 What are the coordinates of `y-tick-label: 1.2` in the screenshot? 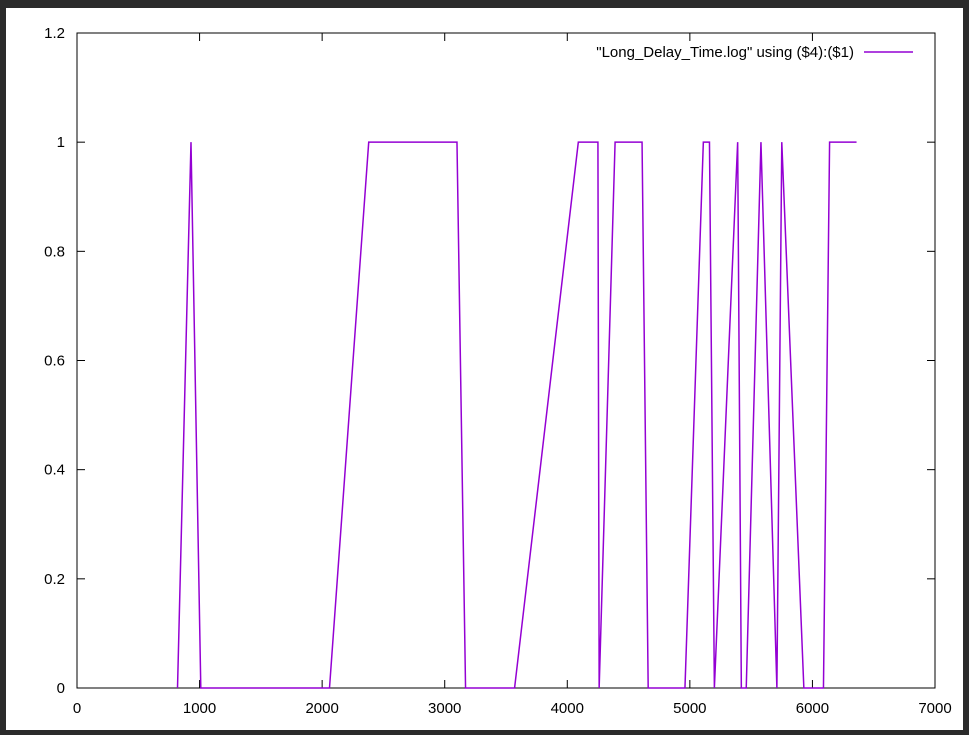 It's located at (54, 33).